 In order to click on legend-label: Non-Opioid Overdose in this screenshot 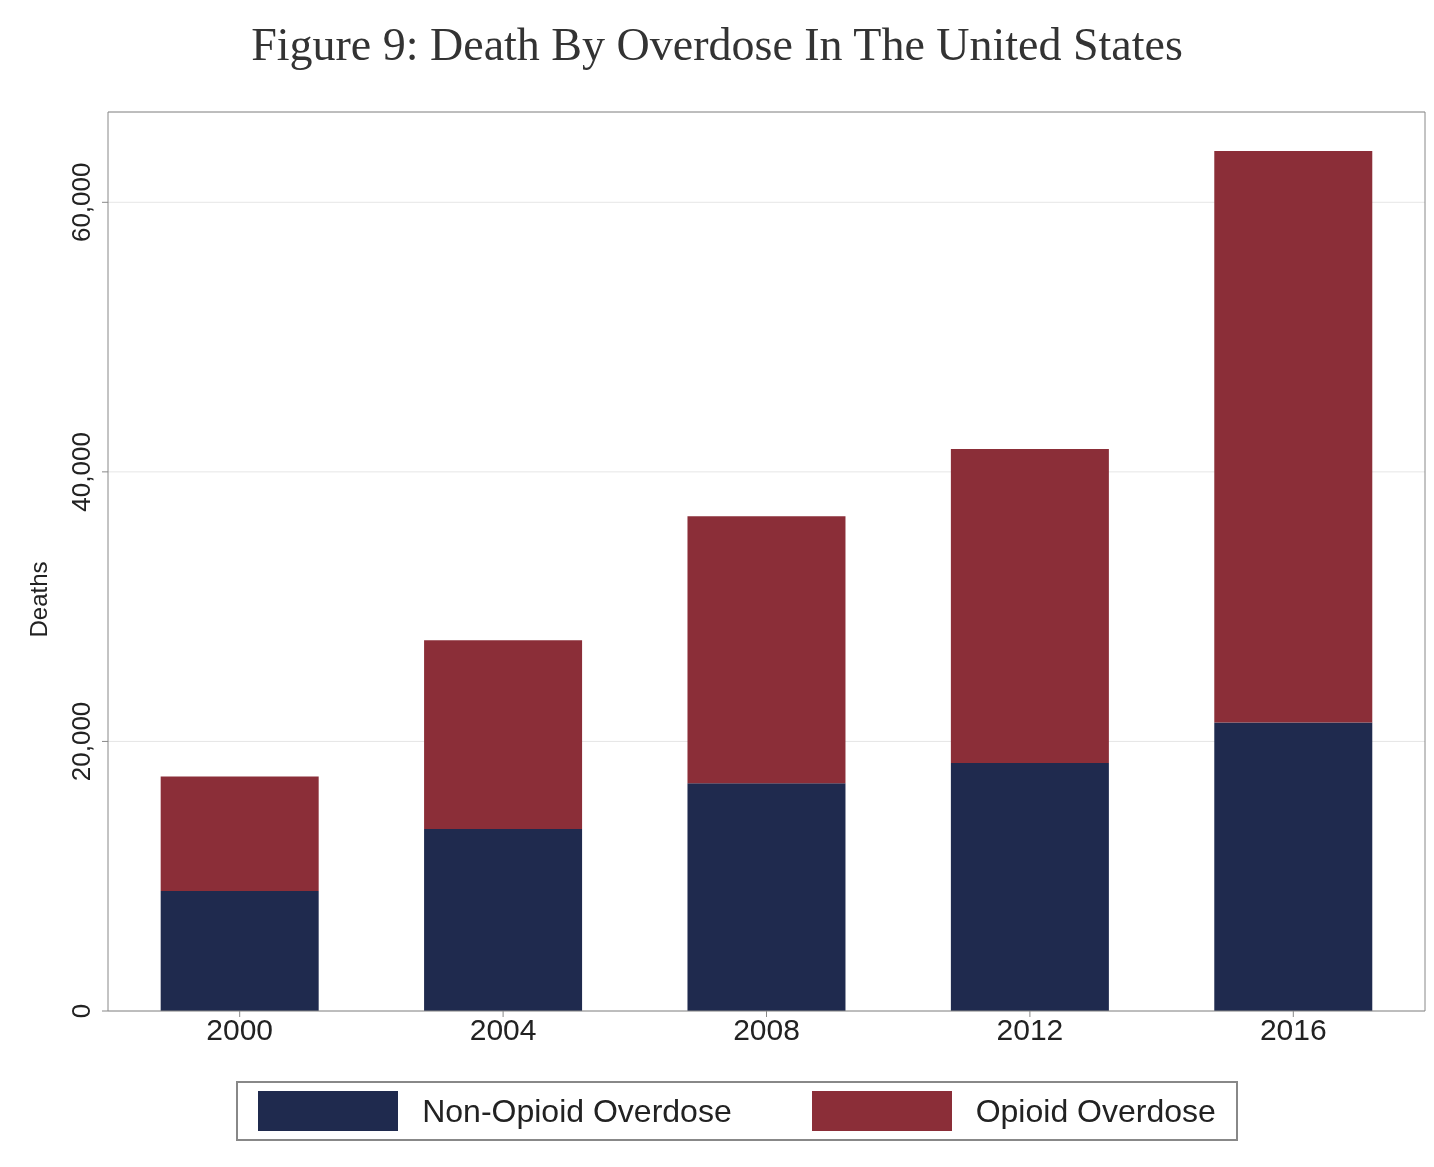, I will do `click(577, 1111)`.